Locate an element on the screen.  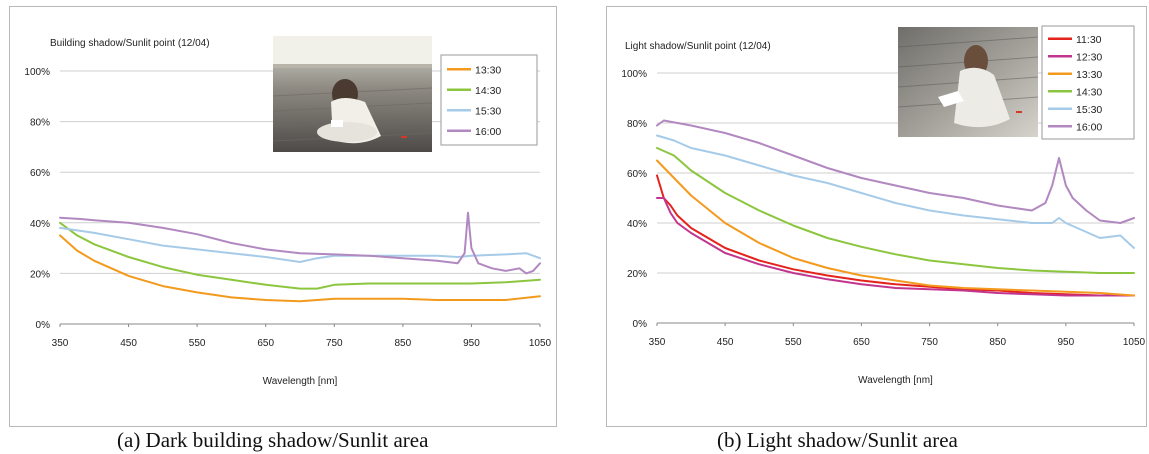
photo-image-b is located at coordinates (968, 82).